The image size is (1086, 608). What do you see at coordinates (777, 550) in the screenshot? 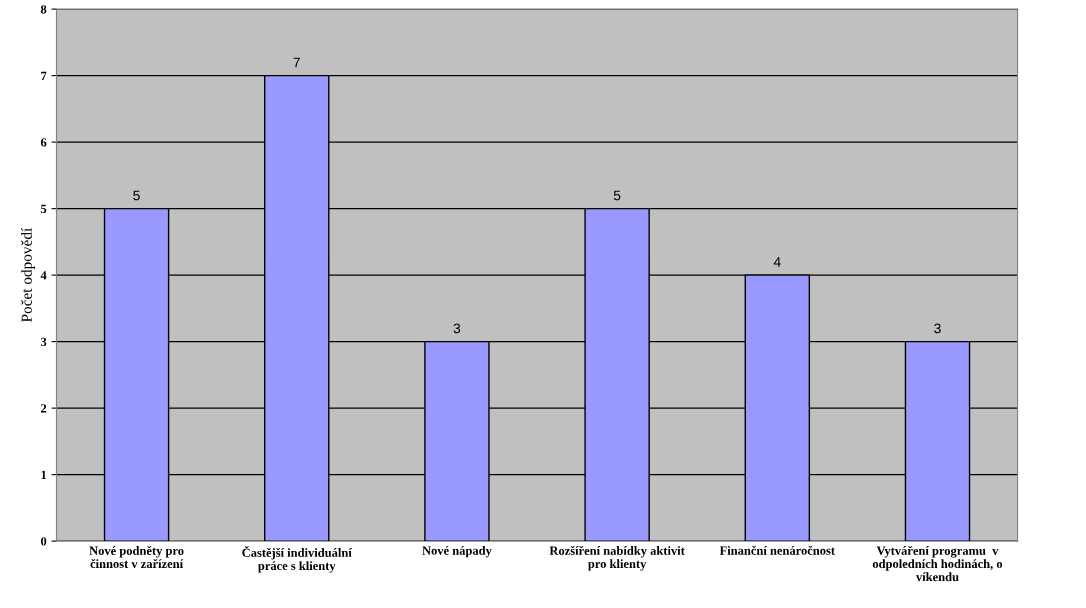
I see `x-tick-label: Finanční nenáročnost` at bounding box center [777, 550].